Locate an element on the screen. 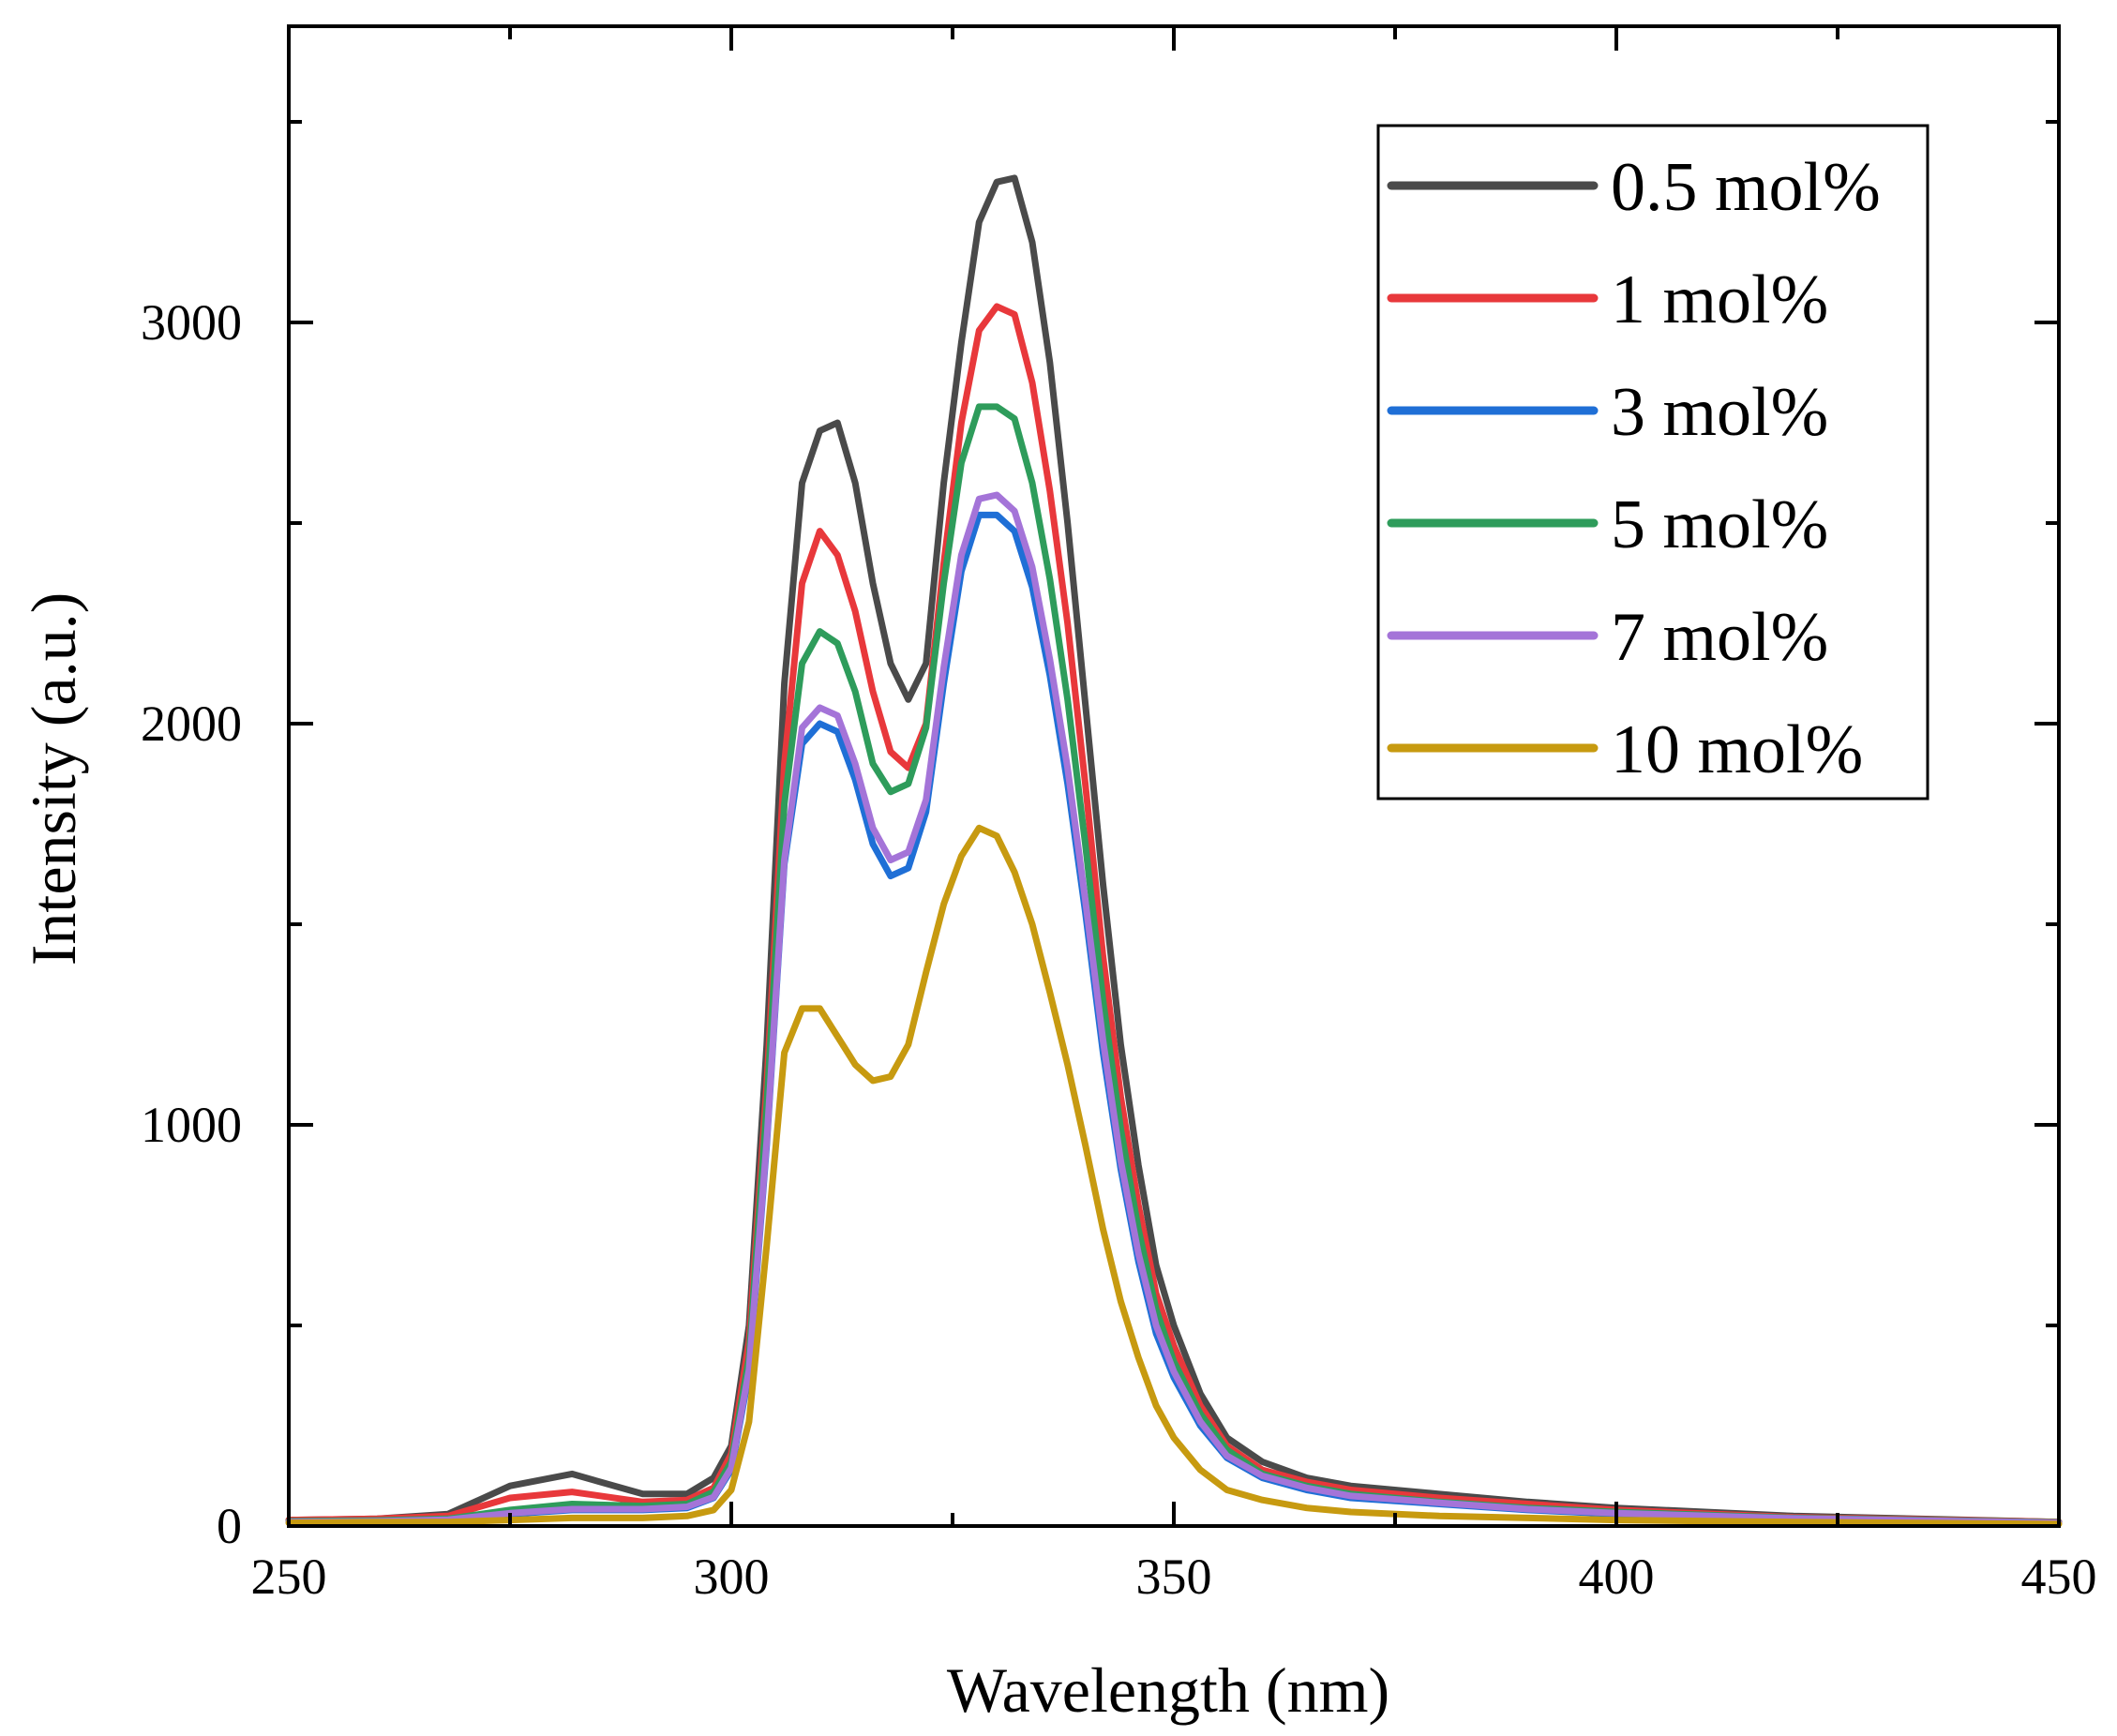  y-tick-label: 1000 is located at coordinates (191, 1125).